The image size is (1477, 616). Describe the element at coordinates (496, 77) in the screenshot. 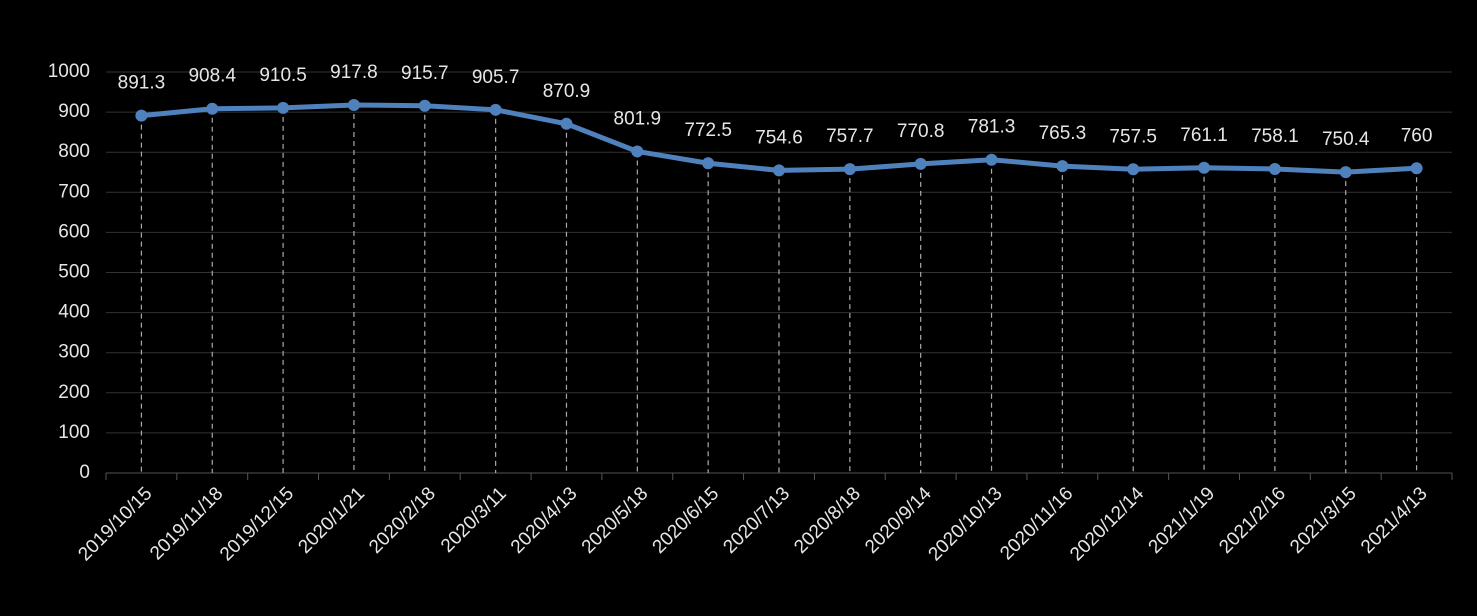

I see `data-label: 905.7` at that location.